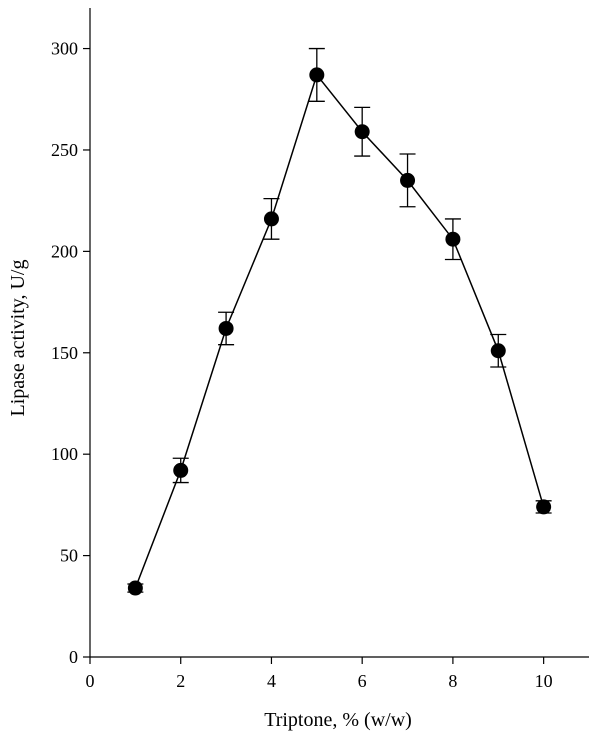 This screenshot has height=740, width=600. I want to click on y-tick-label: 0, so click(73, 657).